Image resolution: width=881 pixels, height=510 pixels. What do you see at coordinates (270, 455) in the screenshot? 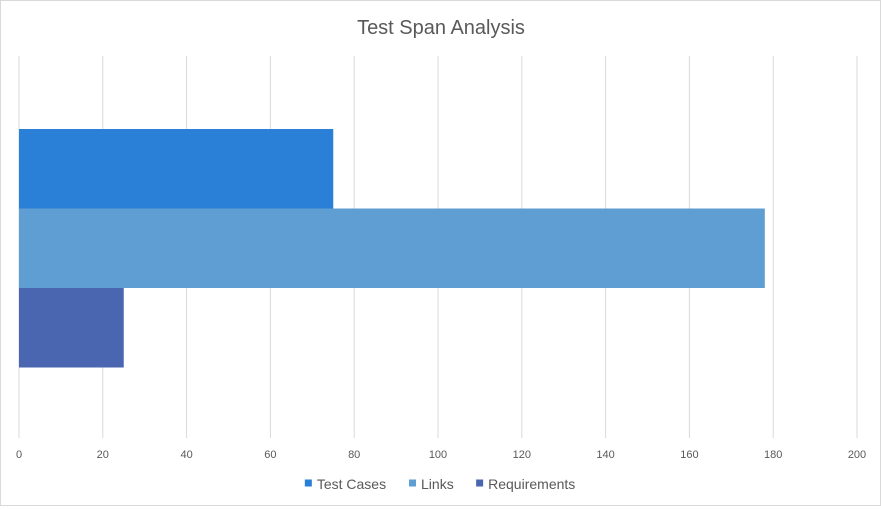
I see `x-tick-label: 60` at bounding box center [270, 455].